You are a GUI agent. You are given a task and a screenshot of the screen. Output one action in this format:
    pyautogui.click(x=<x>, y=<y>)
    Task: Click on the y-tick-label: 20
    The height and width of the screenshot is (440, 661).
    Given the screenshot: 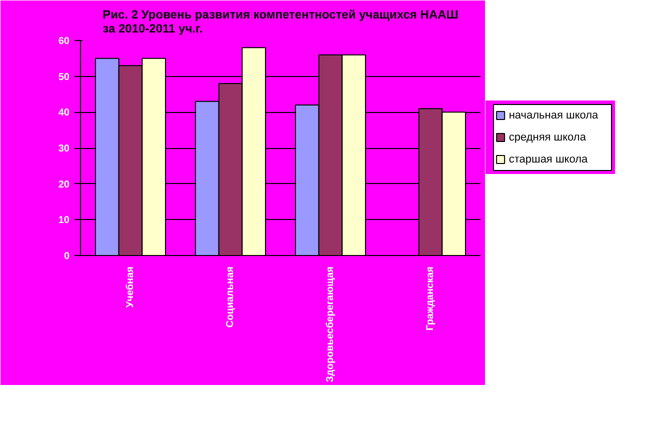 What is the action you would take?
    pyautogui.click(x=64, y=184)
    